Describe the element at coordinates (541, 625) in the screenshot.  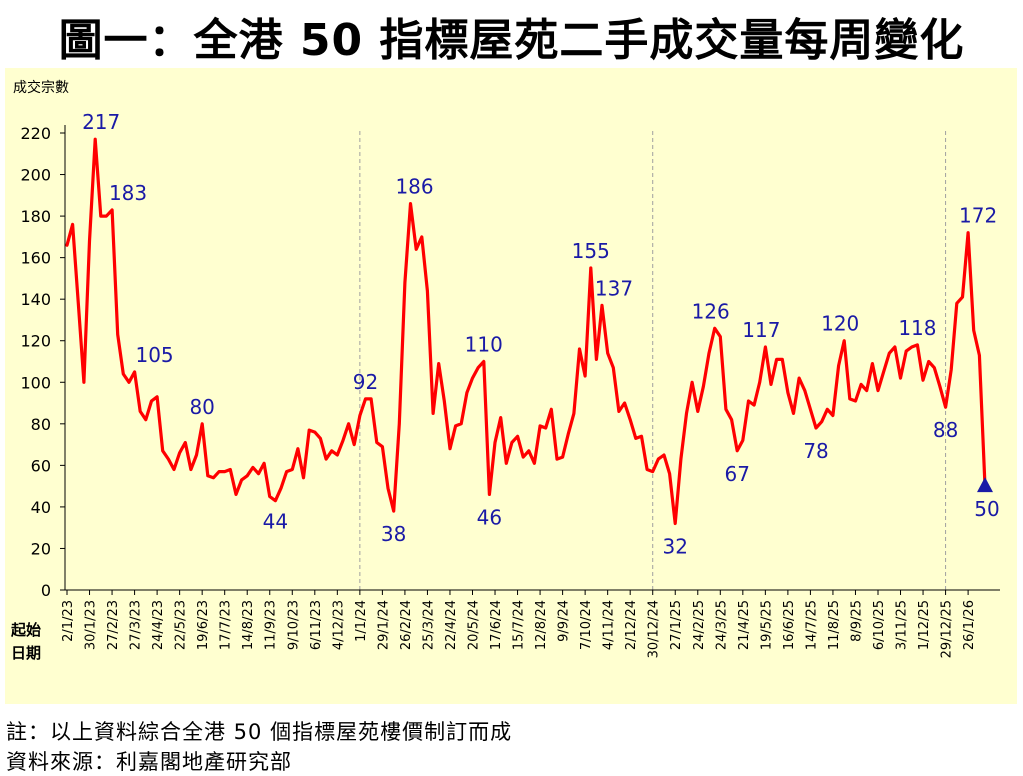
I see `x-tick-label: 12/8/24` at that location.